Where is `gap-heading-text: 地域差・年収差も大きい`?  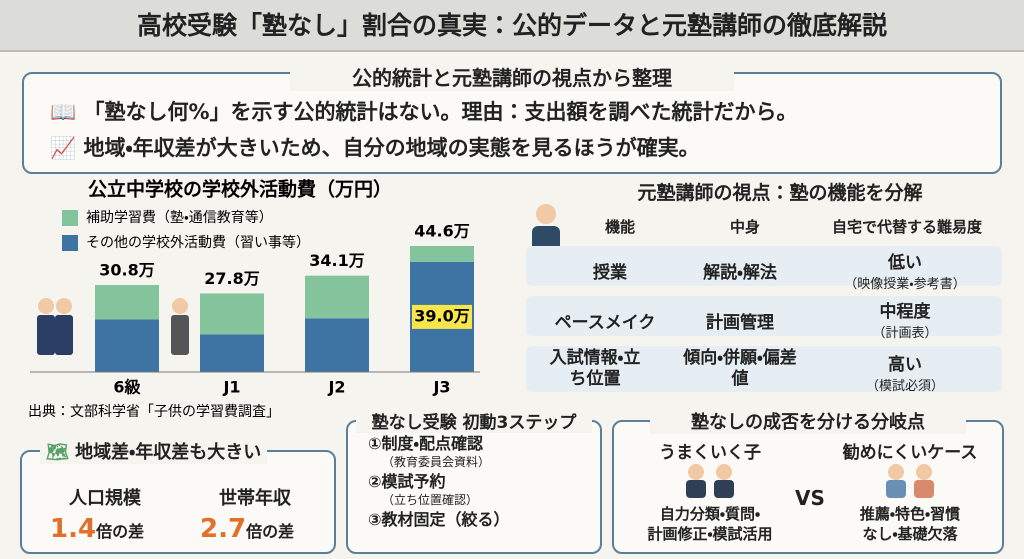
gap-heading-text: 地域差・年収差も大きい is located at coordinates (168, 452).